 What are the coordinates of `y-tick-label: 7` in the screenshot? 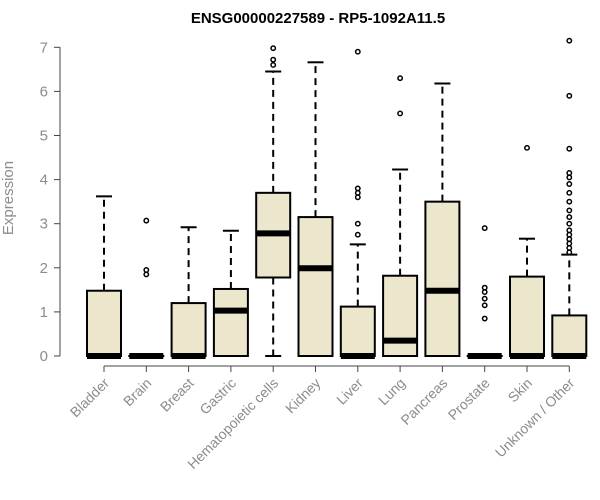 It's located at (44, 47).